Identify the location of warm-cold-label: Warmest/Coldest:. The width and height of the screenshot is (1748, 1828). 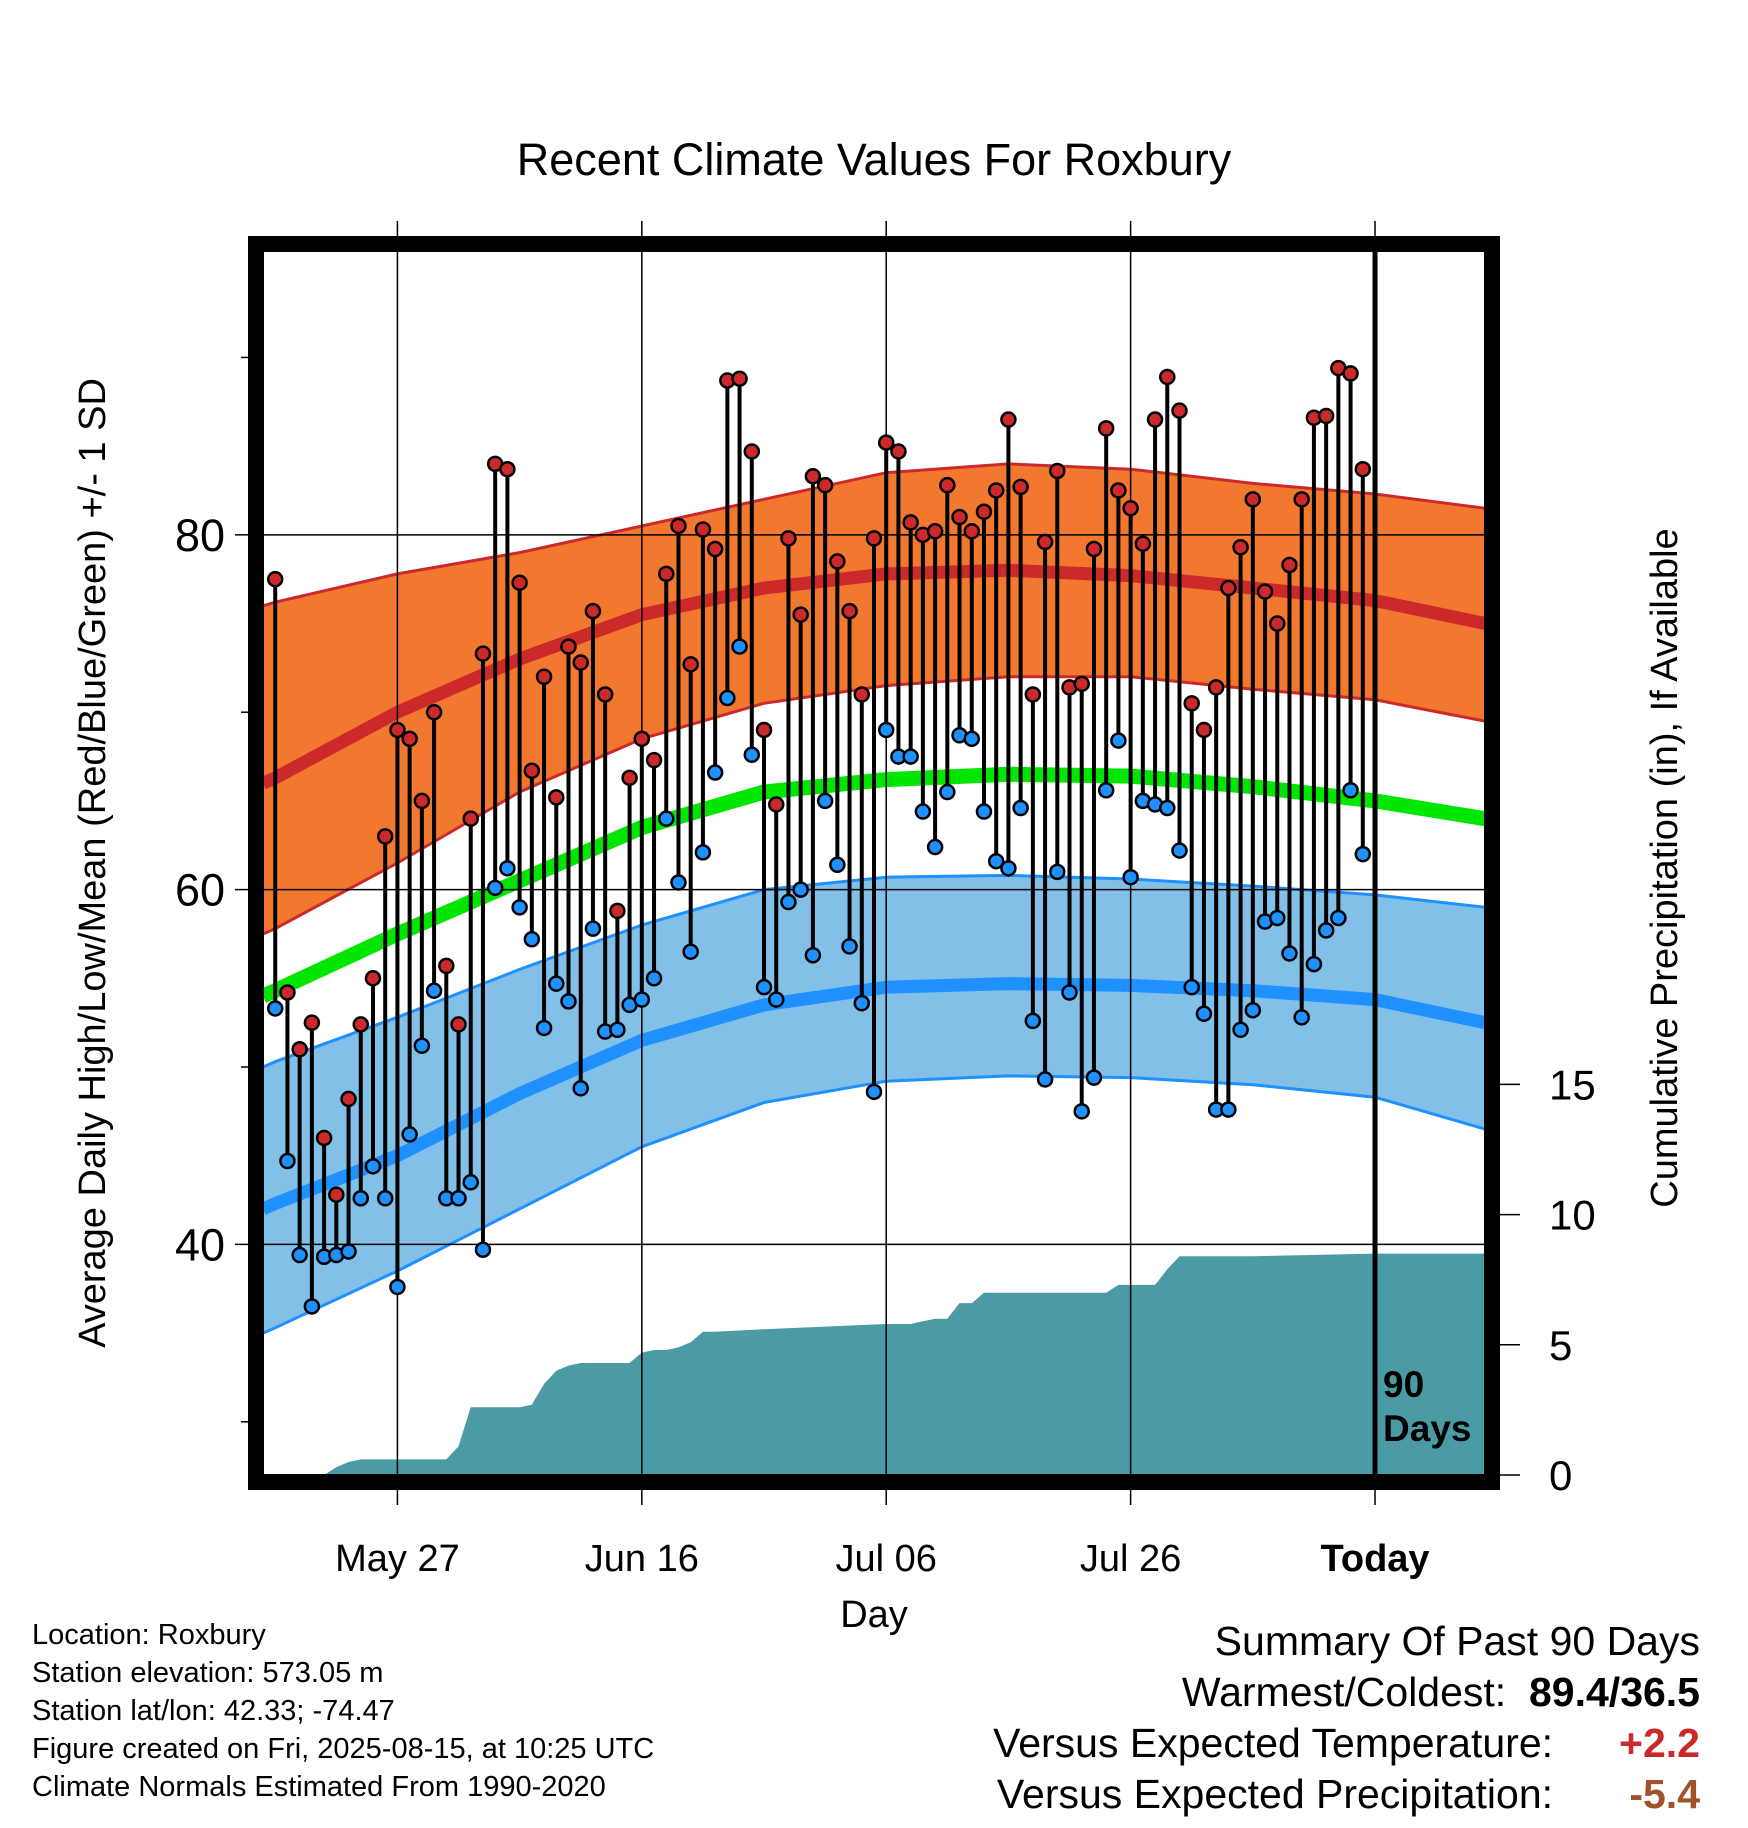
(1344, 1692).